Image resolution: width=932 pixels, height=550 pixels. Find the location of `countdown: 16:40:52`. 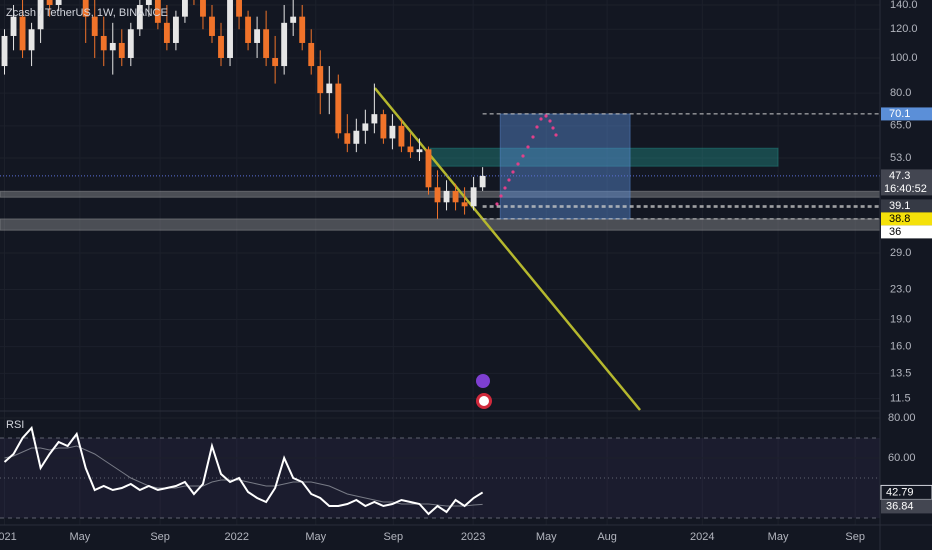

countdown: 16:40:52 is located at coordinates (905, 189).